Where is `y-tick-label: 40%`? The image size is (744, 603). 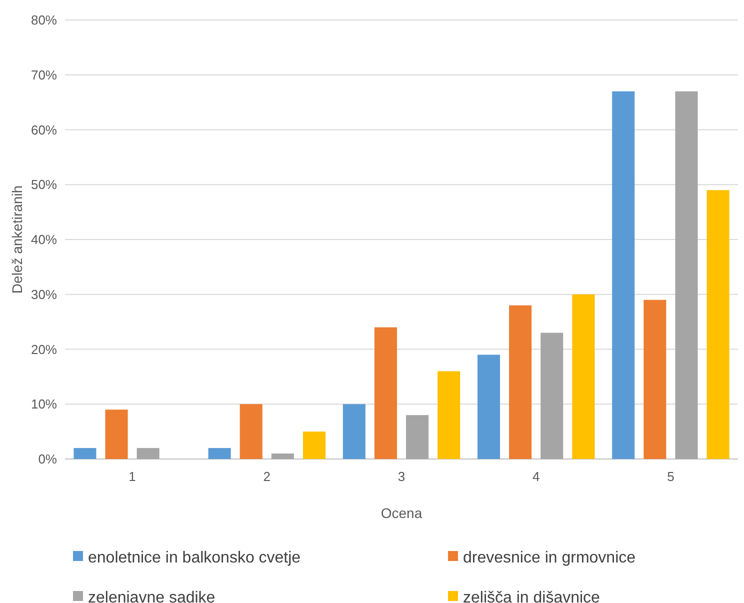 y-tick-label: 40% is located at coordinates (44, 240).